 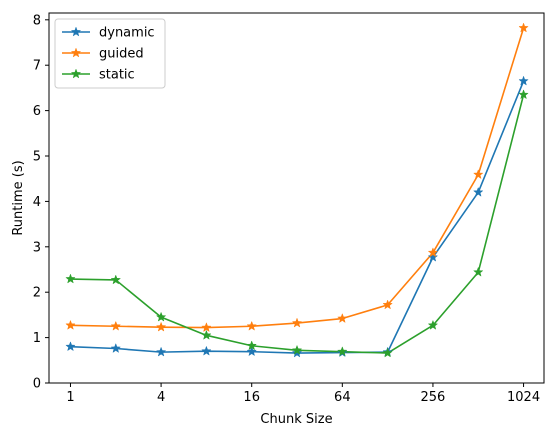 What do you see at coordinates (121, 54) in the screenshot?
I see `legend-label-guided: guided` at bounding box center [121, 54].